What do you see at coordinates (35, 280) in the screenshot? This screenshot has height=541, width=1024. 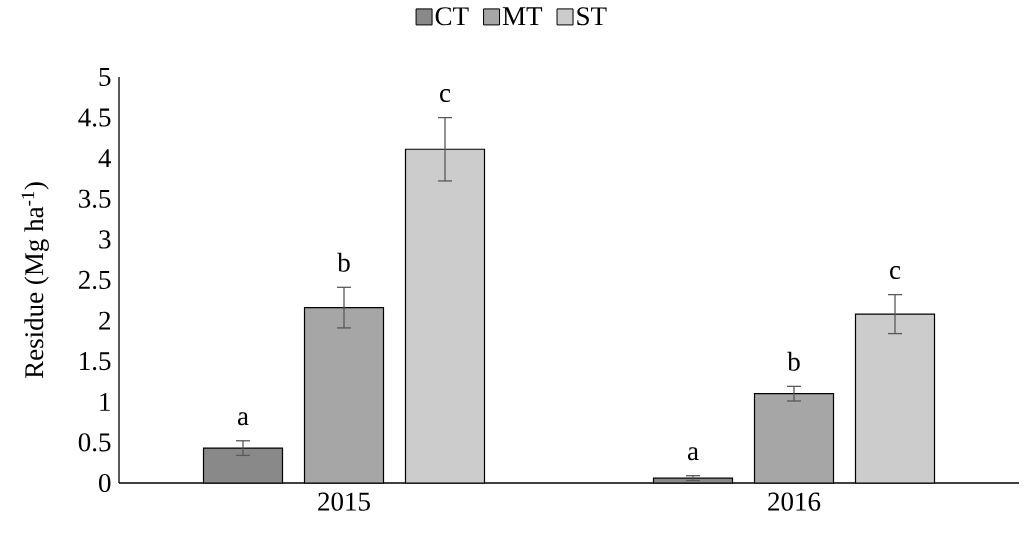 I see `y-axis-title: Residue (Mg ha$^{-1}$)` at bounding box center [35, 280].